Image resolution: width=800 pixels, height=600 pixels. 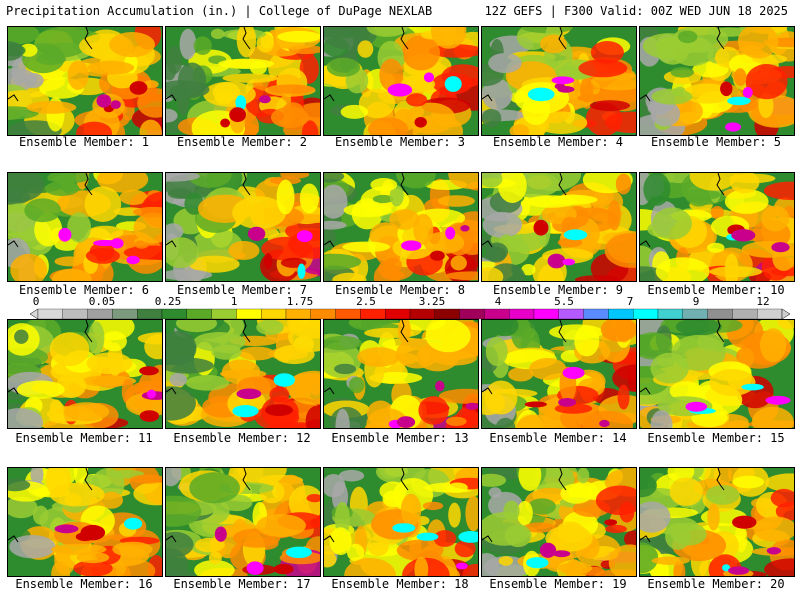 I want to click on ensemble-member-label: Ensemble Member: 5, so click(x=716, y=142).